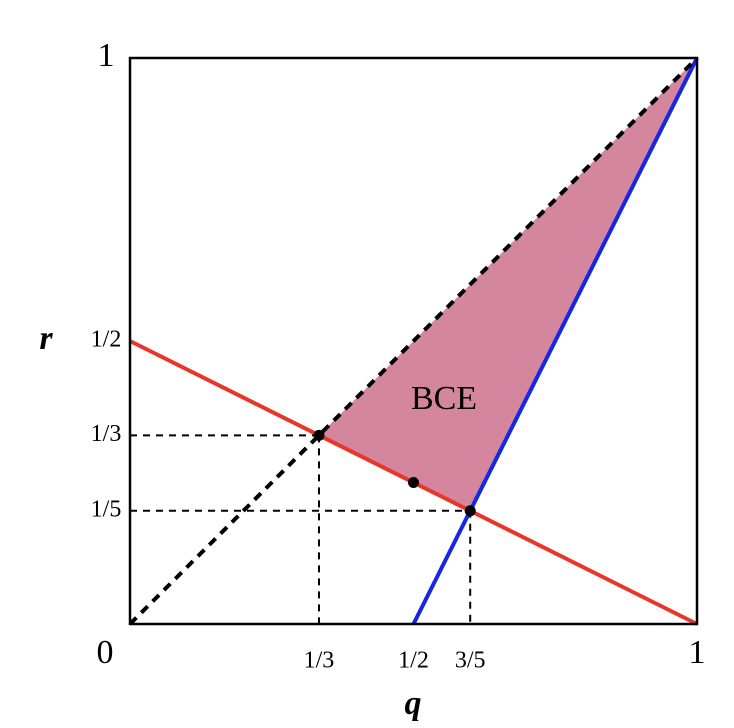  I want to click on x-tick-label: 1, so click(697, 652).